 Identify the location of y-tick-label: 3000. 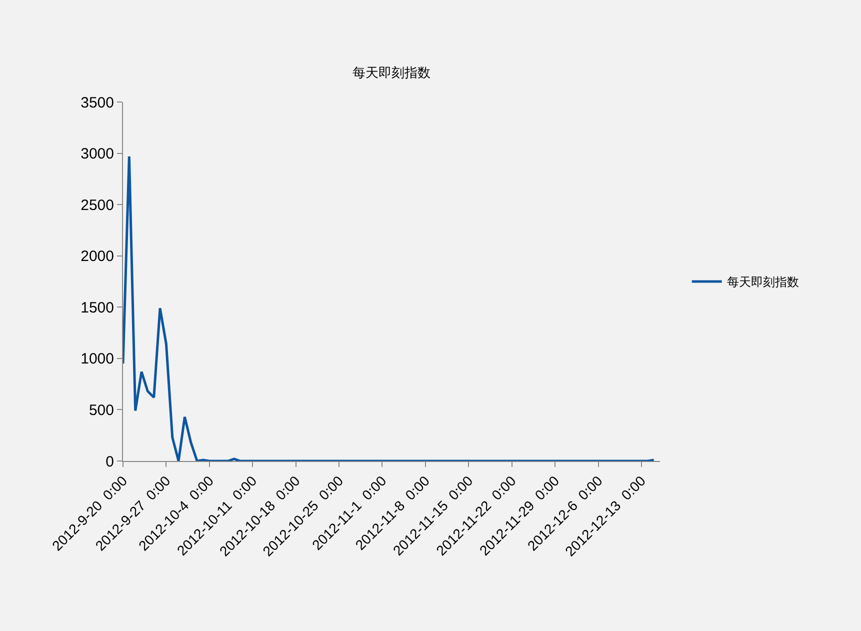
(97, 154).